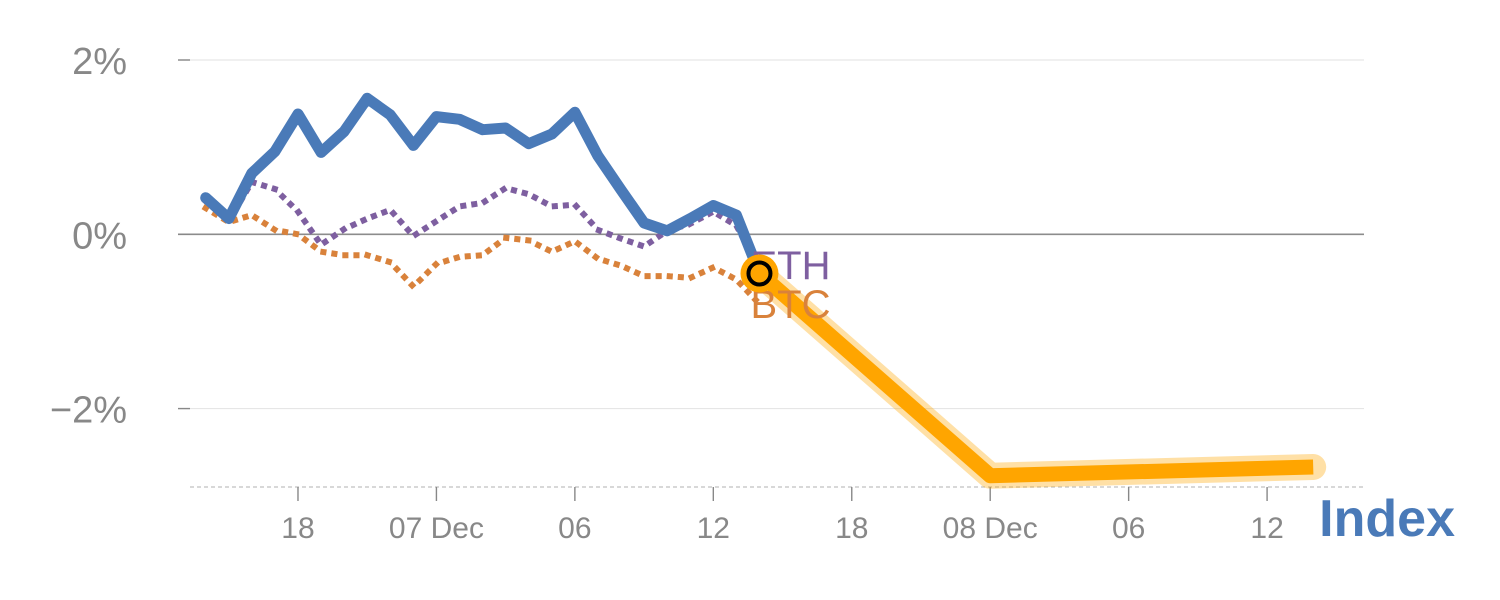 This screenshot has width=1500, height=600. What do you see at coordinates (482, 185) in the screenshot?
I see `index-series-line` at bounding box center [482, 185].